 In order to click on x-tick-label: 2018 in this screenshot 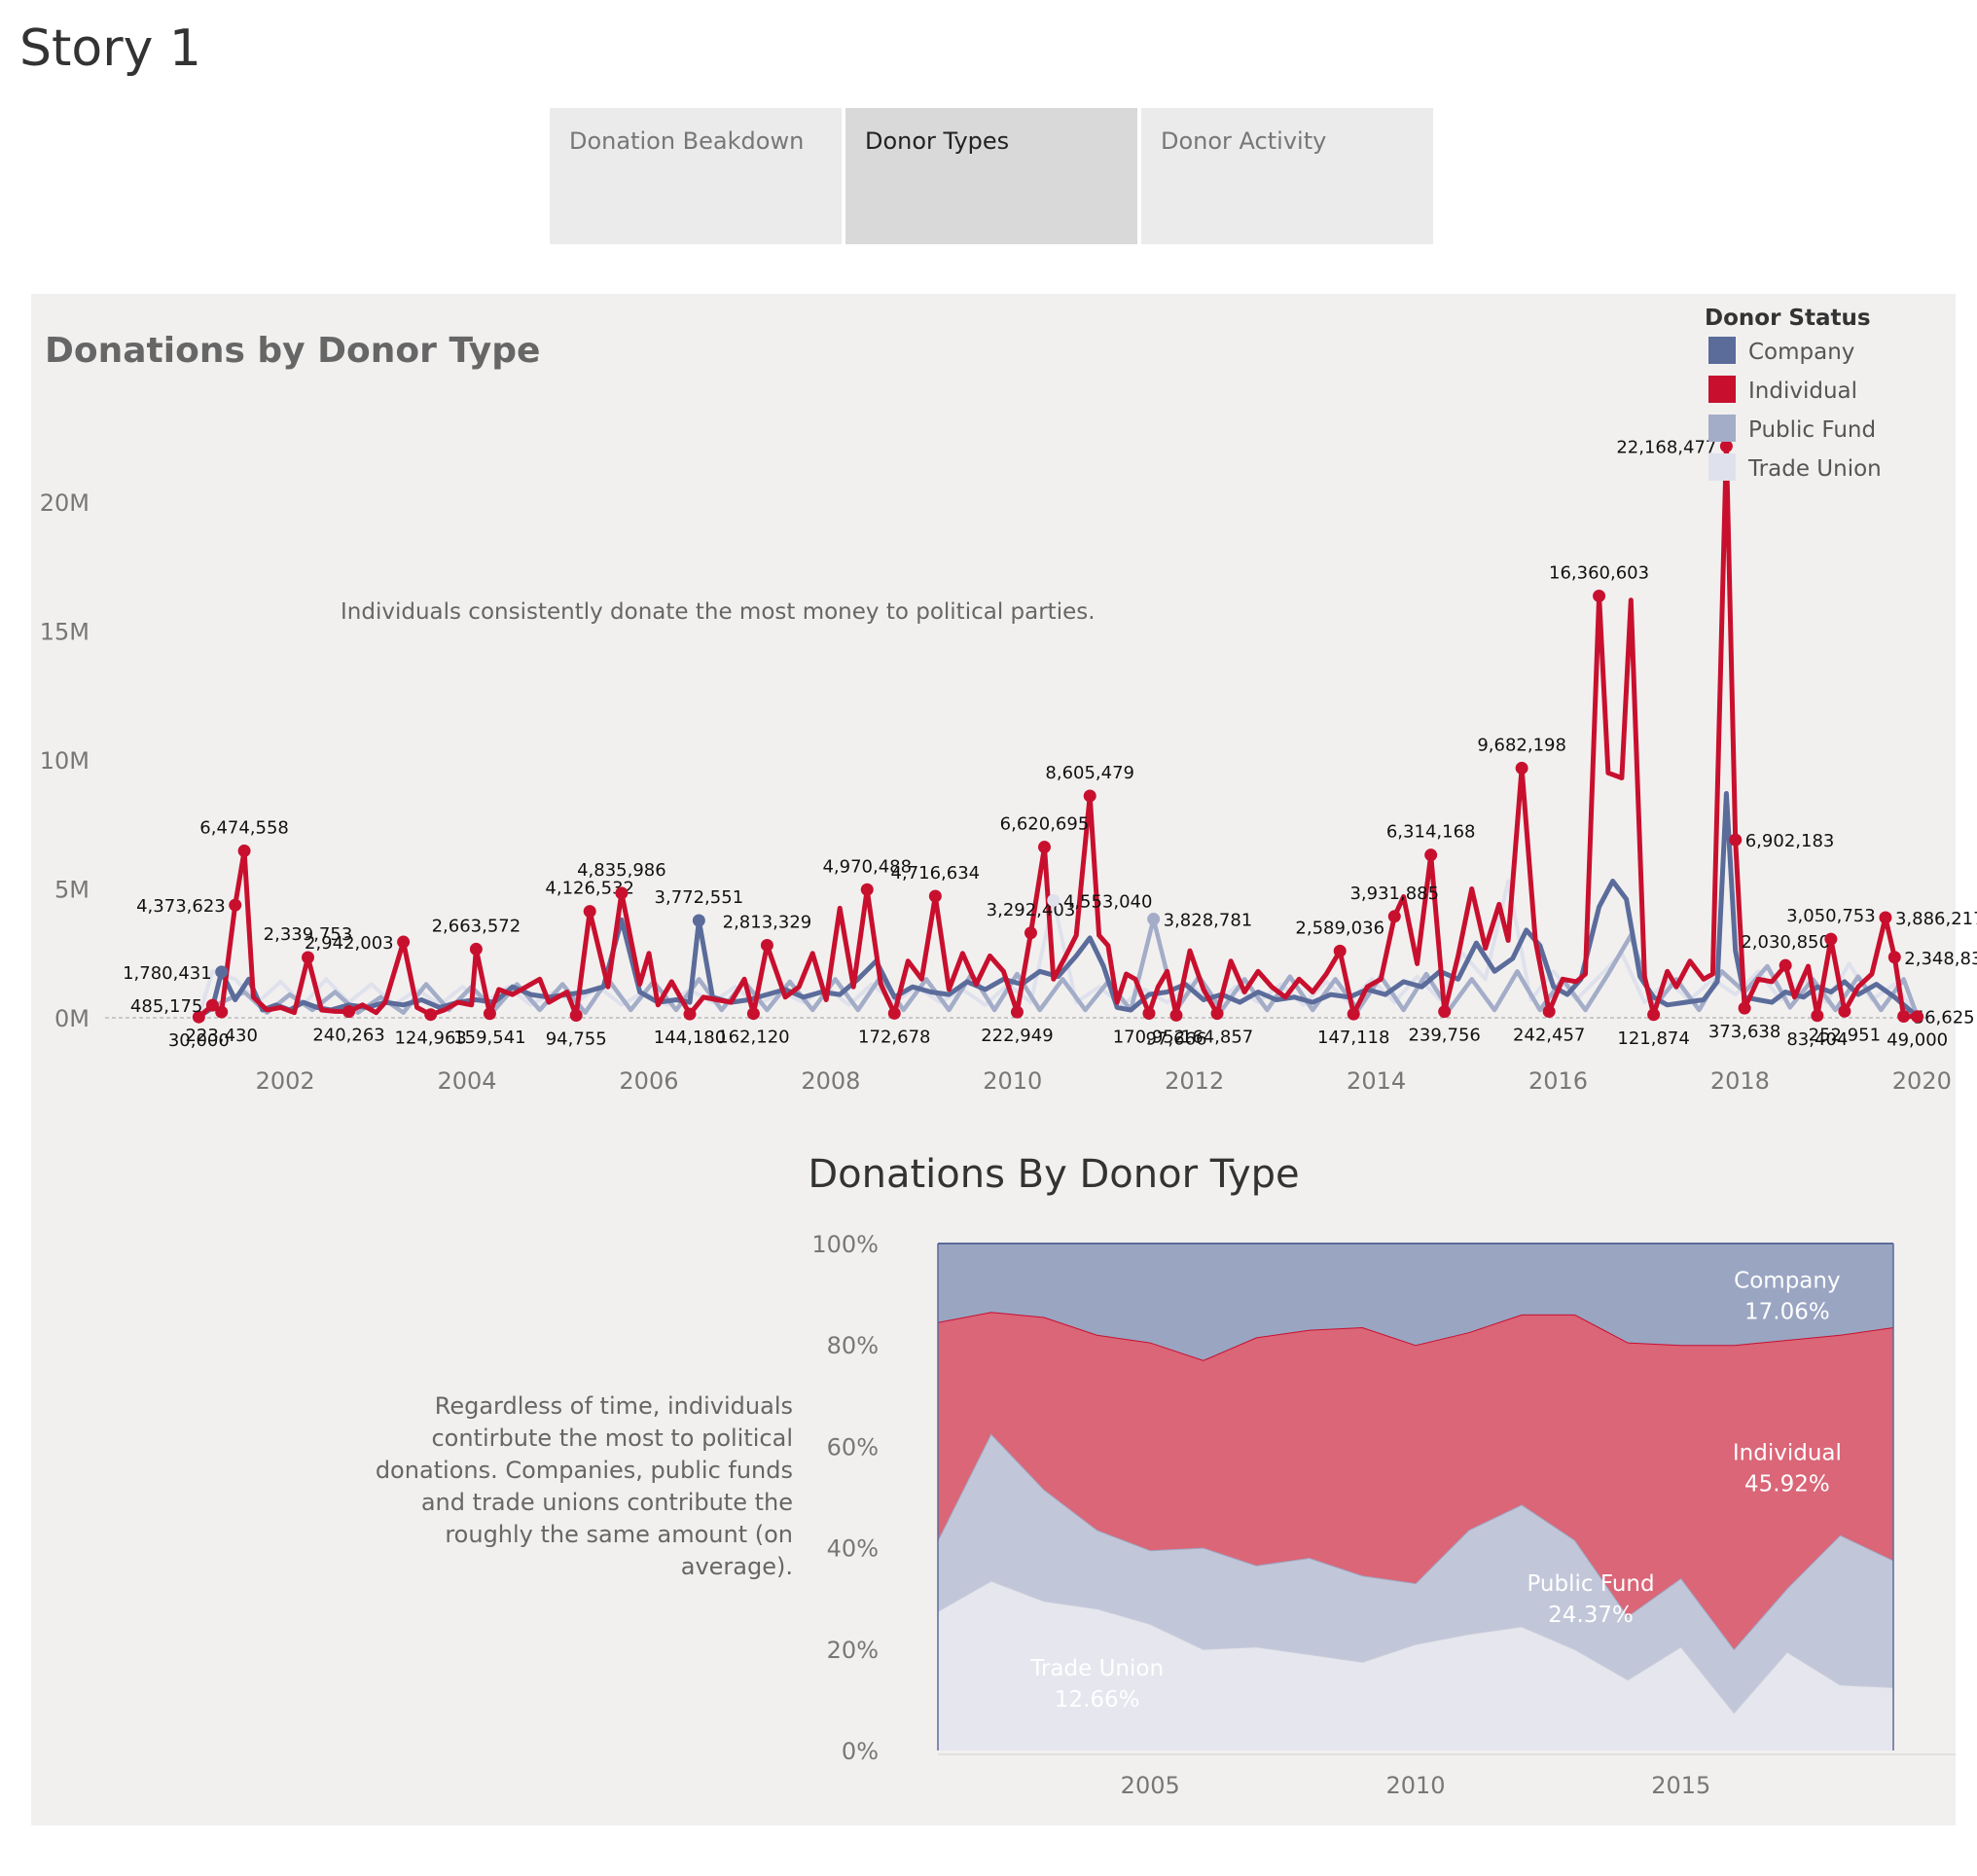, I will do `click(1740, 1081)`.